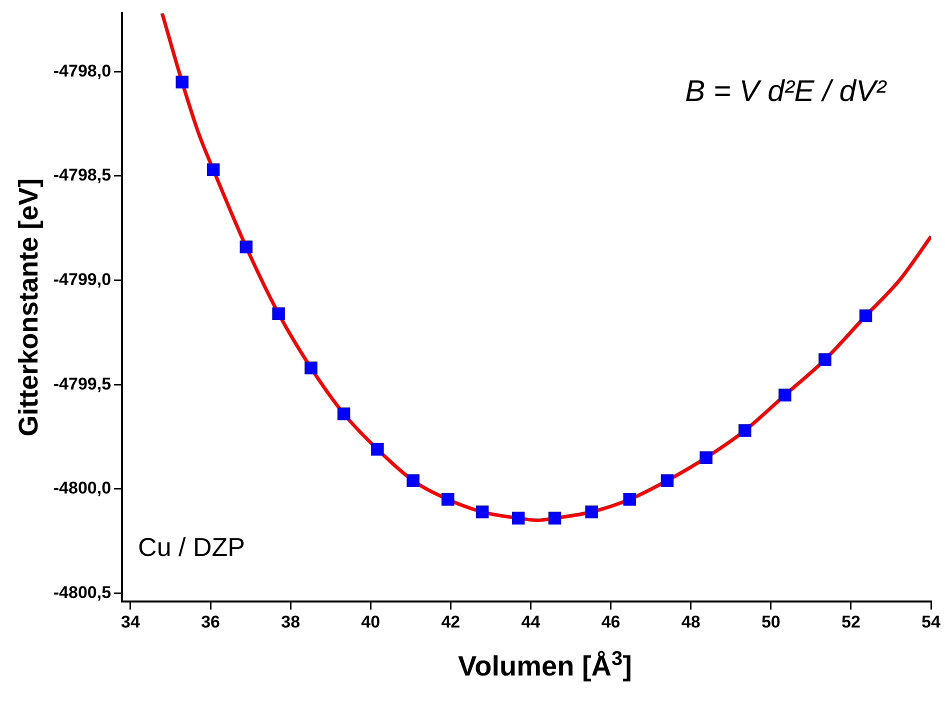 Image resolution: width=945 pixels, height=706 pixels. Describe the element at coordinates (210, 622) in the screenshot. I see `x-tick-label: 36` at that location.